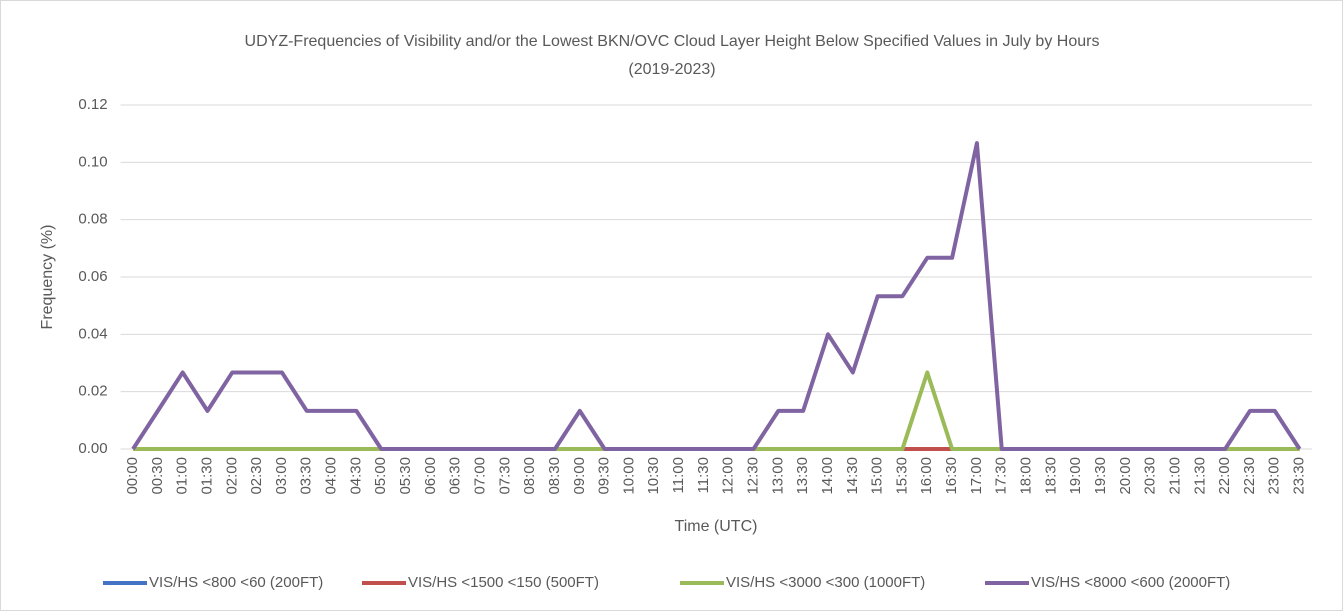  Describe the element at coordinates (827, 476) in the screenshot. I see `x-tick-label: 14:00` at that location.